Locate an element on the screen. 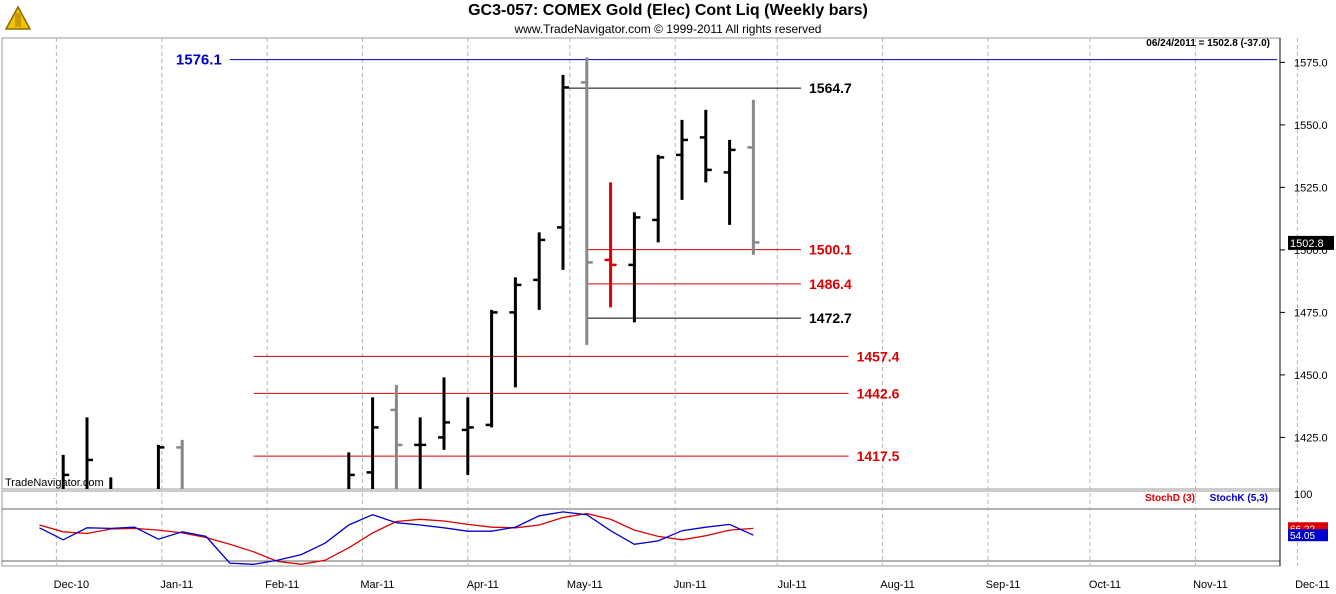 Image resolution: width=1336 pixels, height=594 pixels. indicator-panel-frame is located at coordinates (641, 528).